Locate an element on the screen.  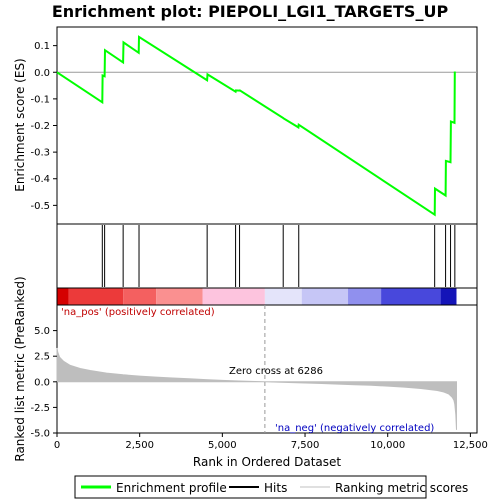
rank-color-bar is located at coordinates (267, 296).